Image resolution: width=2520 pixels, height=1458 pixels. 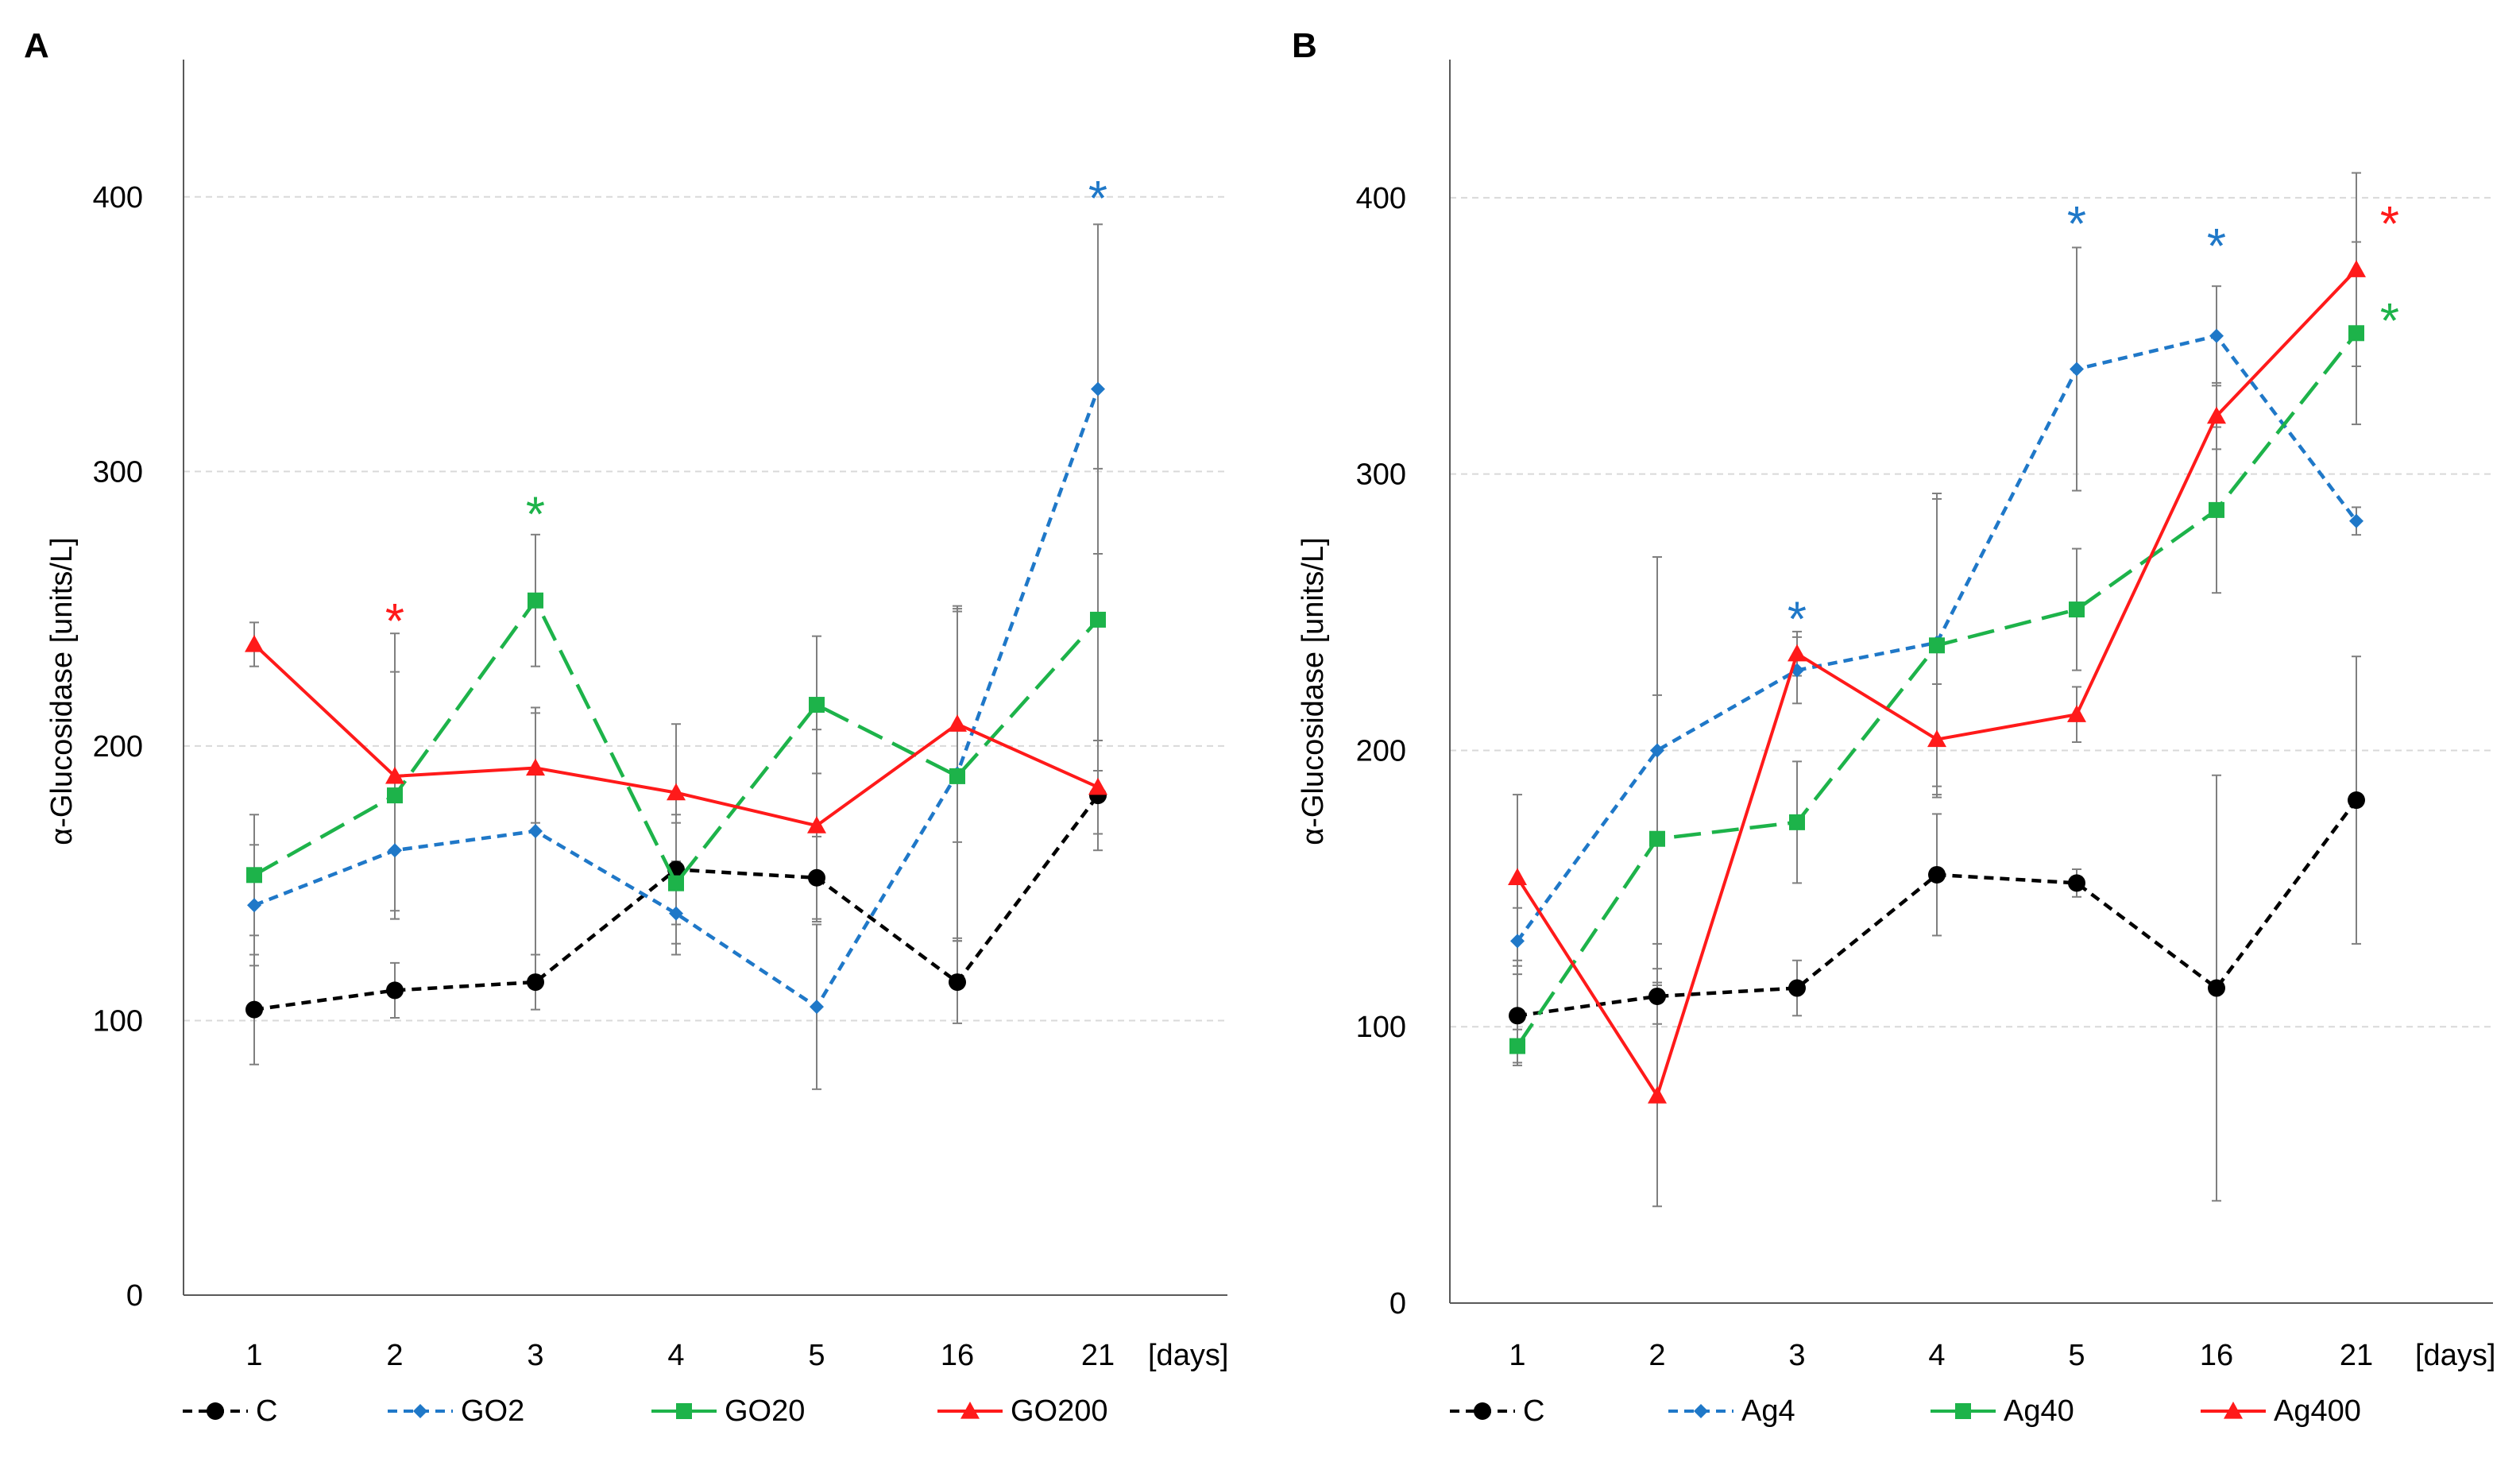 What do you see at coordinates (1059, 1411) in the screenshot?
I see `legend-label: GO200` at bounding box center [1059, 1411].